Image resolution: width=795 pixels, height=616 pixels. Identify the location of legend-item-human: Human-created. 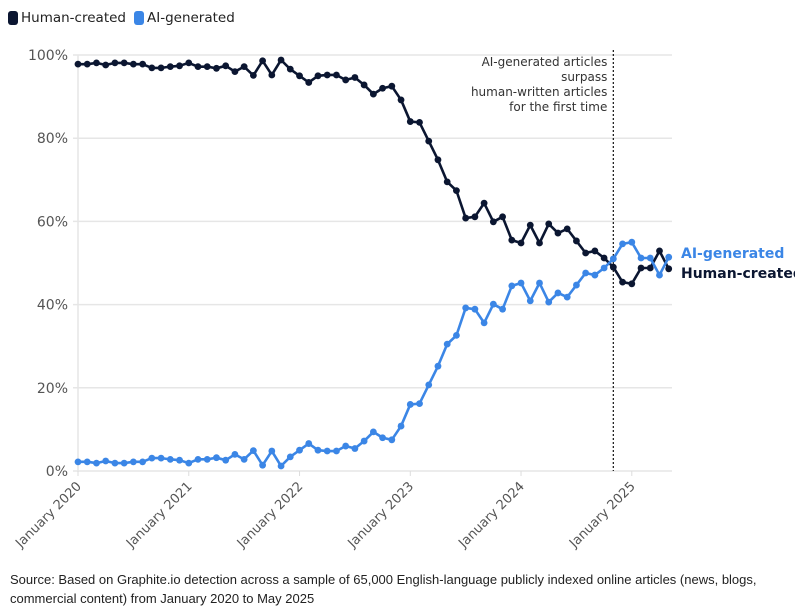
(67, 18).